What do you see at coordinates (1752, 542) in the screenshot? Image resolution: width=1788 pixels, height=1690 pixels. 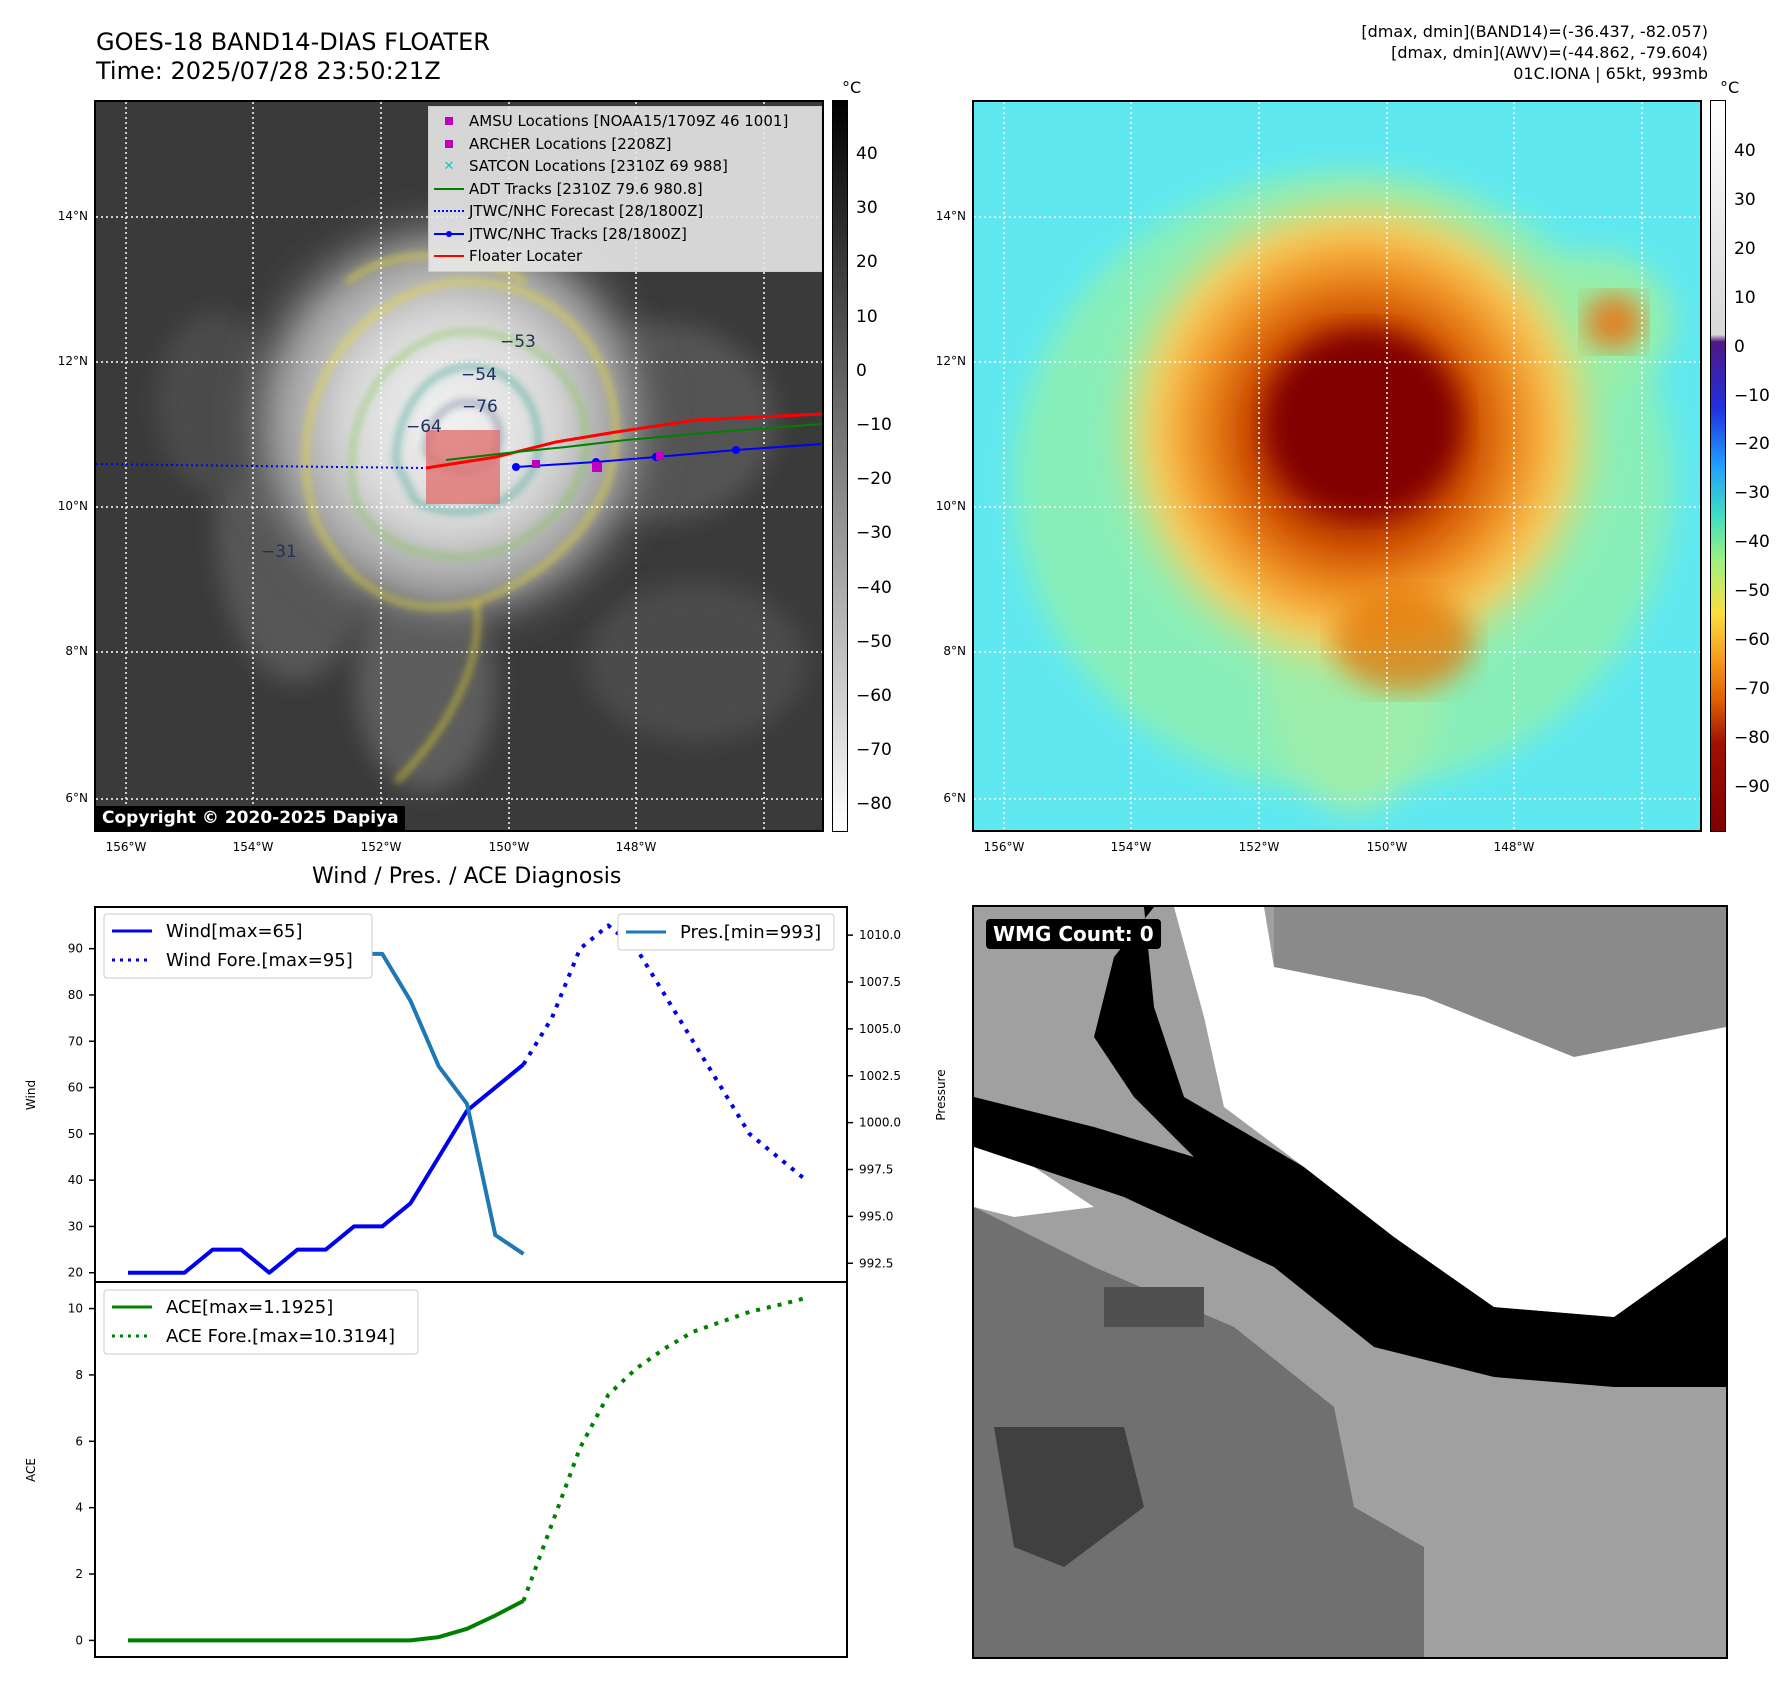 I see `awv-colorbar-tick: −40` at bounding box center [1752, 542].